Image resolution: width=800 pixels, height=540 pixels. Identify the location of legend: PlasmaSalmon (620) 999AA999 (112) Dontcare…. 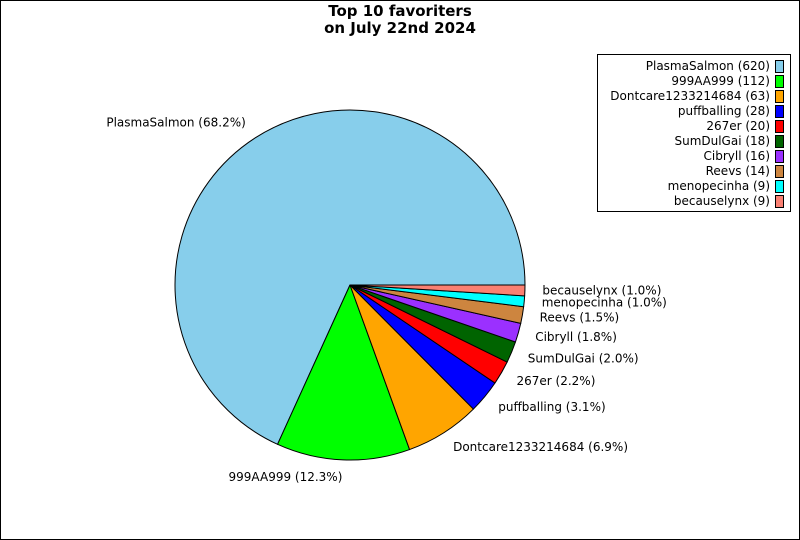
(694, 133).